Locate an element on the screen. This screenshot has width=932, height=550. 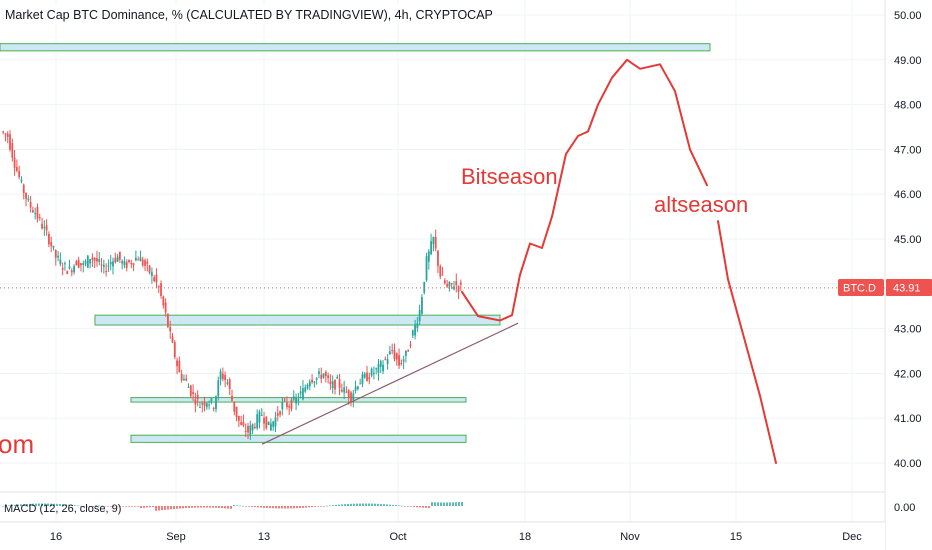
symbol-badge: BTC.D is located at coordinates (861, 287).